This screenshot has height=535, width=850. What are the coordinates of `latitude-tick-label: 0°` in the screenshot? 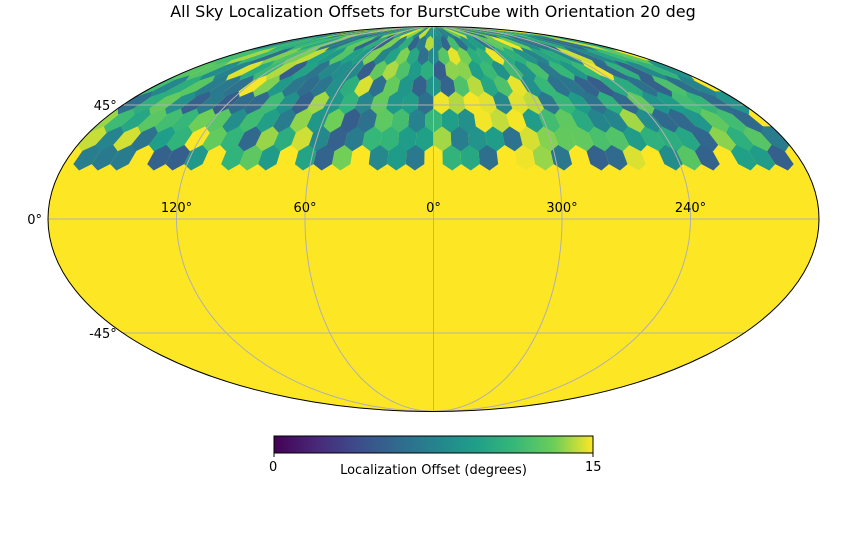 It's located at (34, 220).